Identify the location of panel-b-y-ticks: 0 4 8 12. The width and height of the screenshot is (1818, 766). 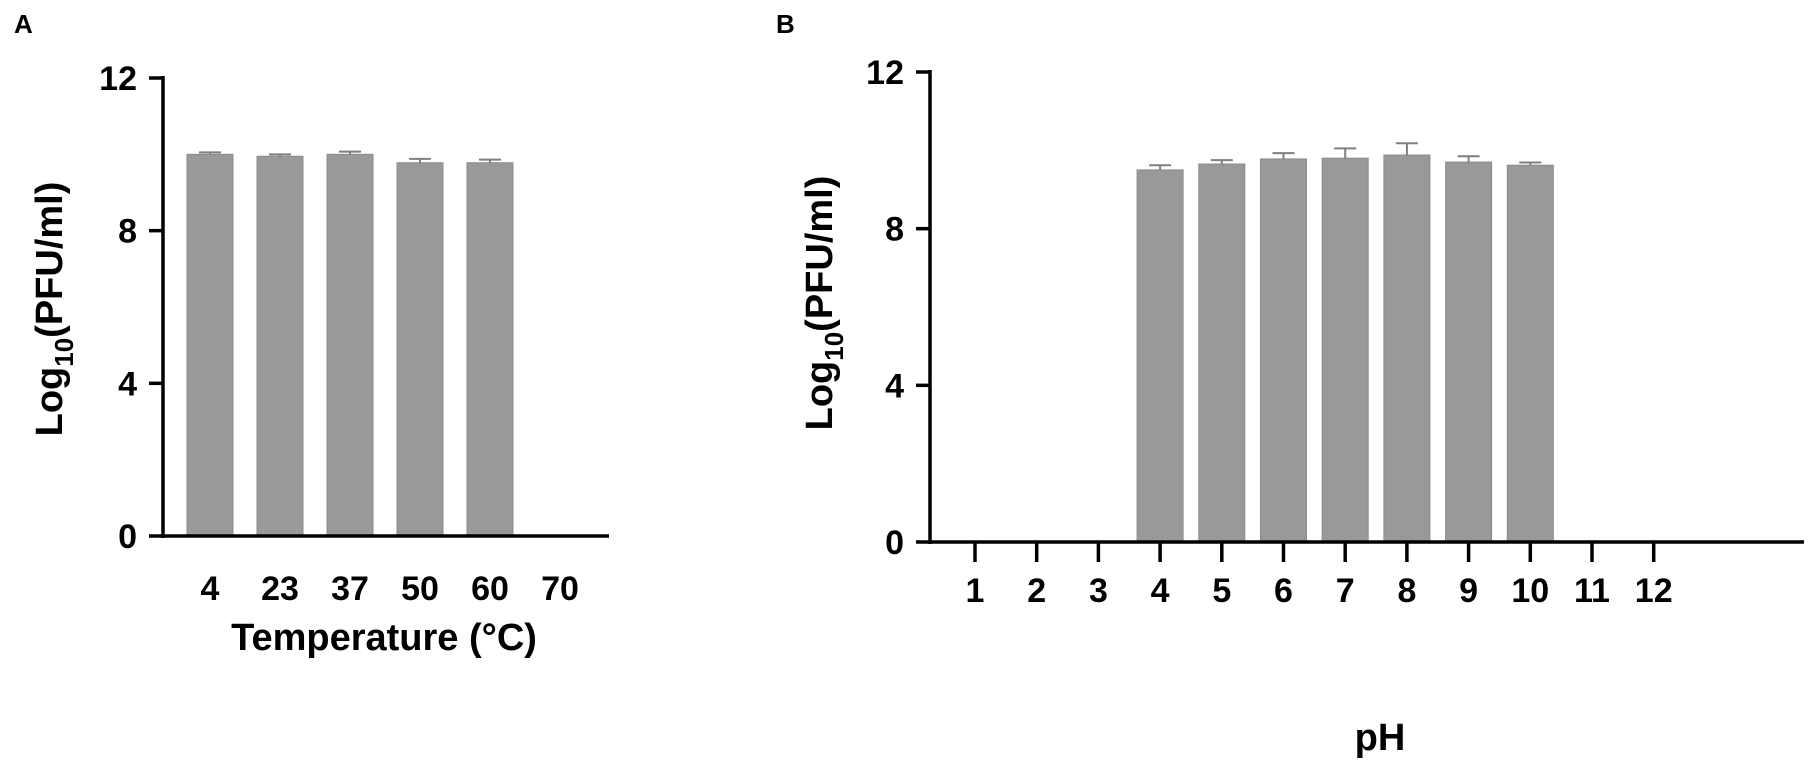
(898, 308).